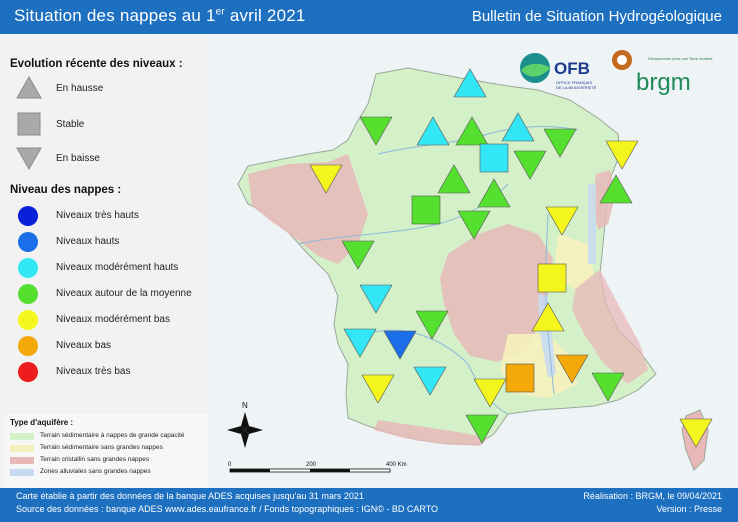 This screenshot has height=522, width=738. I want to click on page-title: Situation des nappes au 1er avril 2021, so click(160, 15).